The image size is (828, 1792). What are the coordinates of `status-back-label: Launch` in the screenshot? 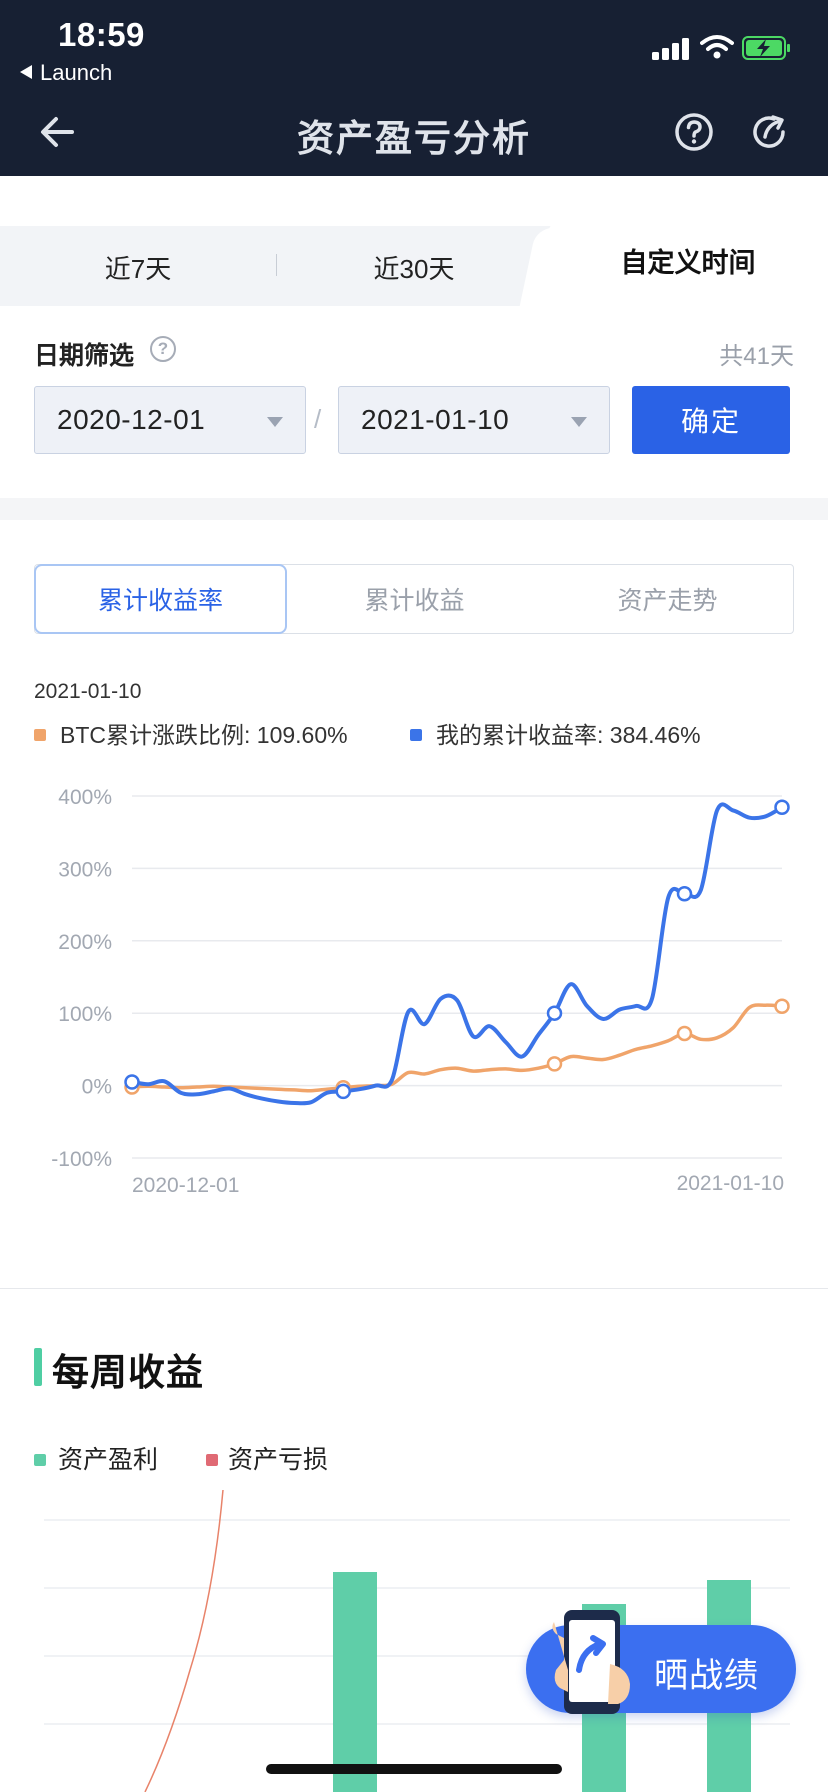 It's located at (76, 72).